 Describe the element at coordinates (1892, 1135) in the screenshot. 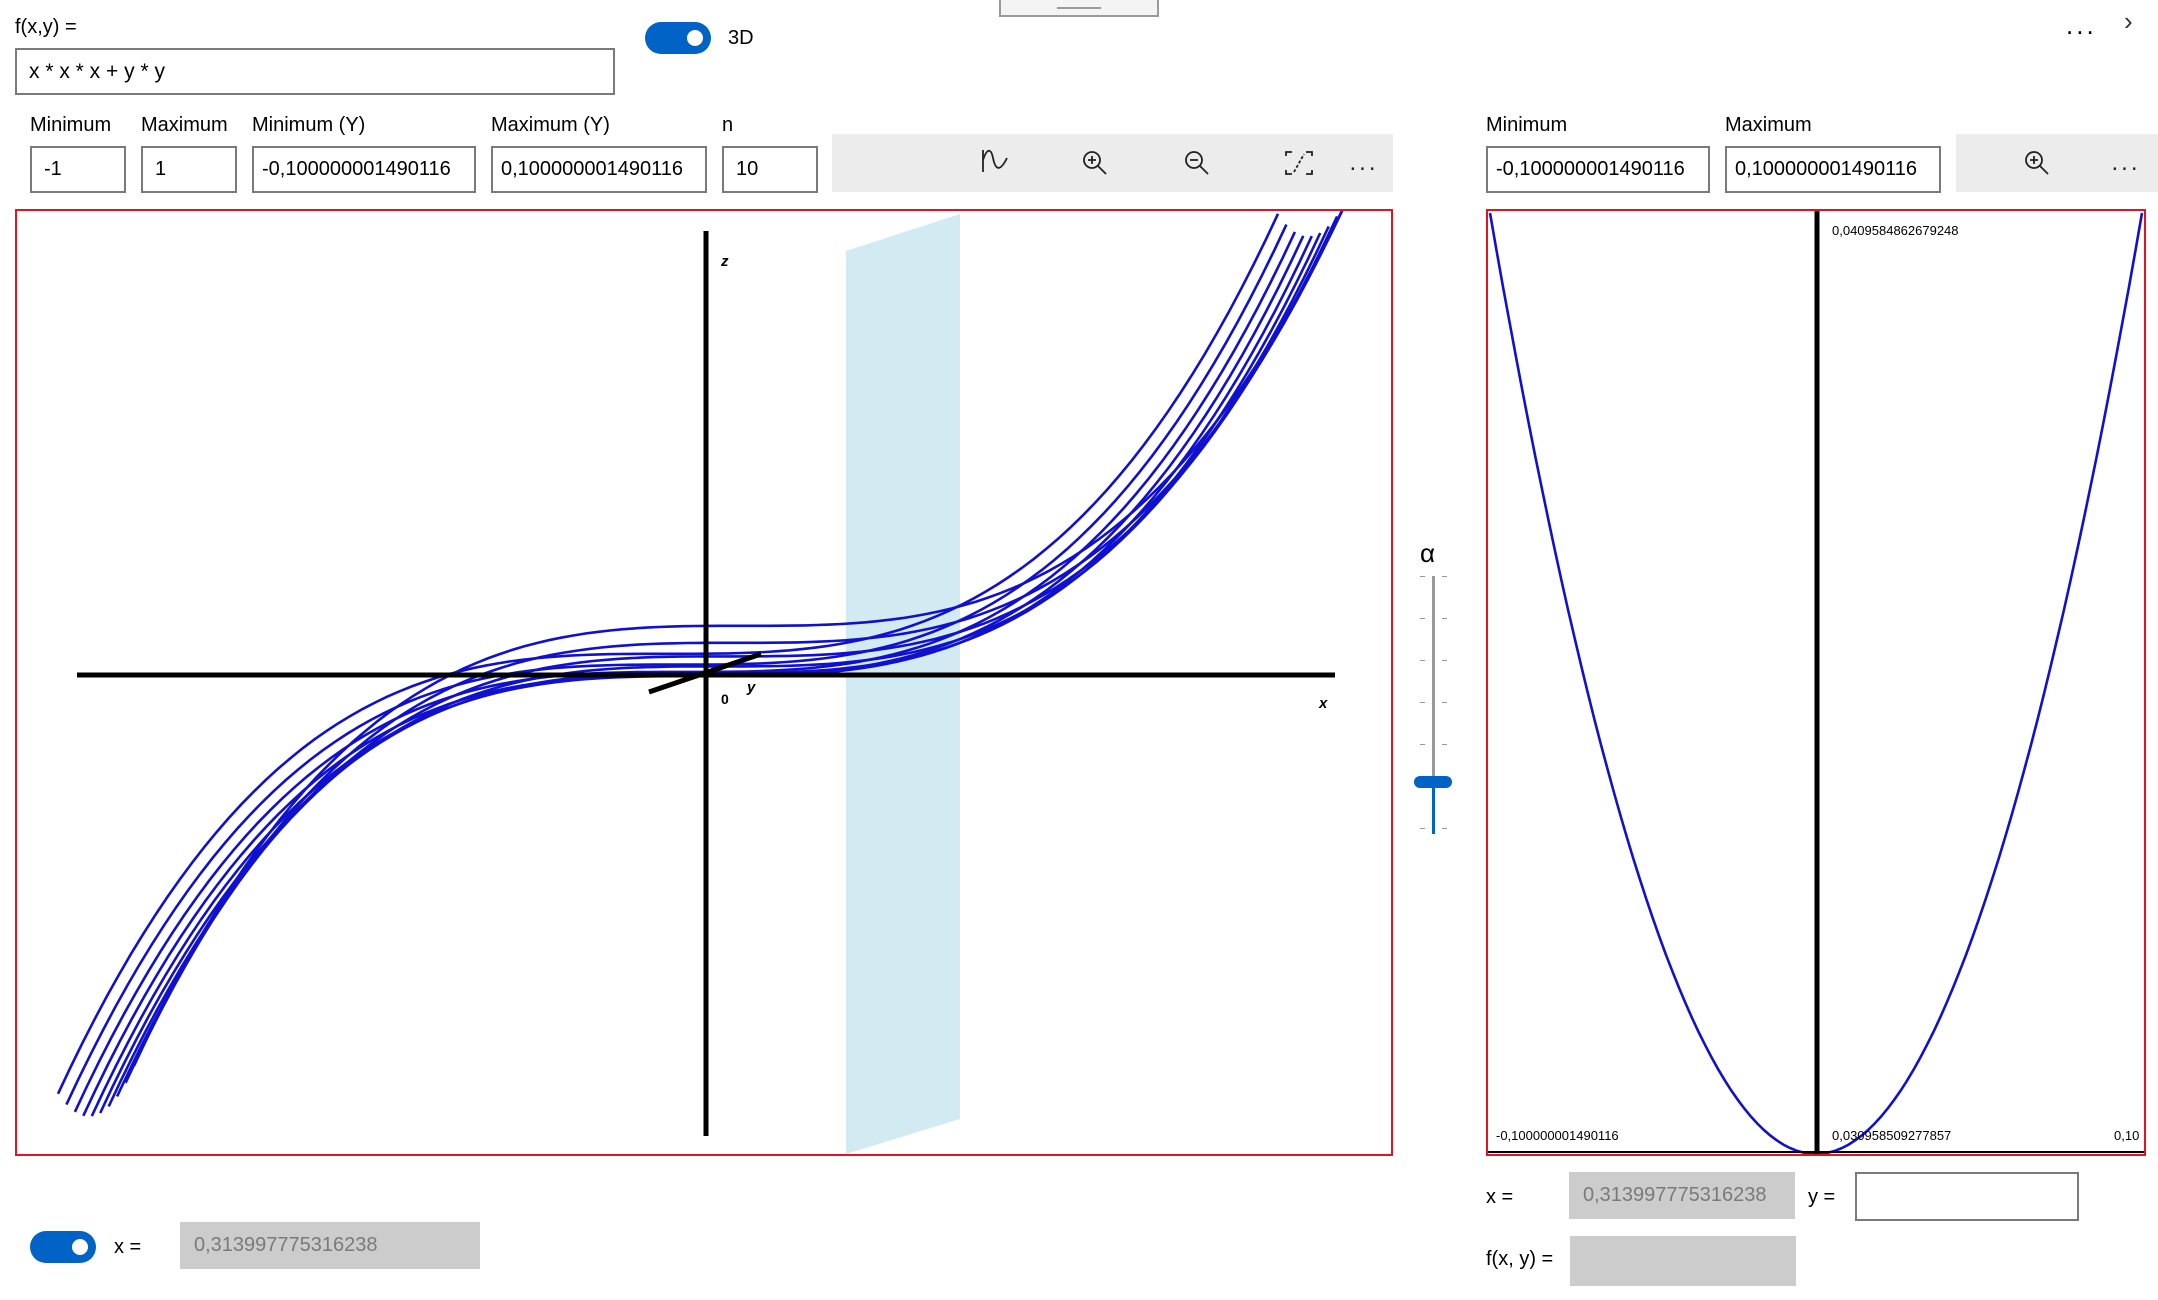

I see `plot-2d-bottom-mid-label: 0,030958509277857` at that location.